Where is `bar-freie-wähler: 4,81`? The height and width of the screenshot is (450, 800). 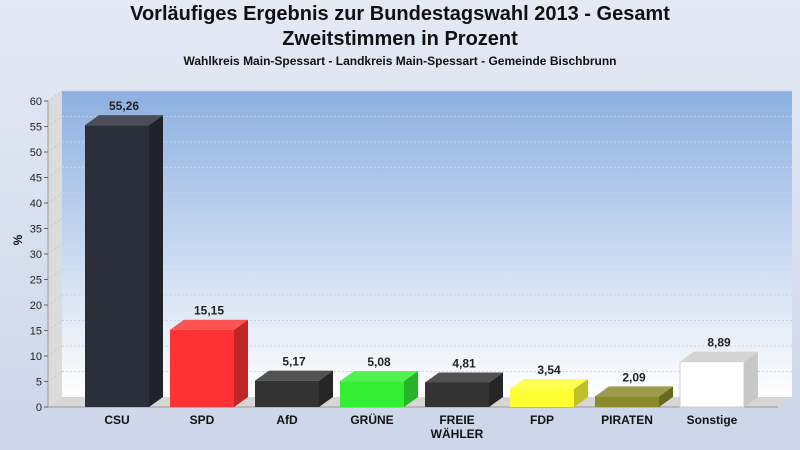
bar-freie-wähler: 4,81 is located at coordinates (464, 381).